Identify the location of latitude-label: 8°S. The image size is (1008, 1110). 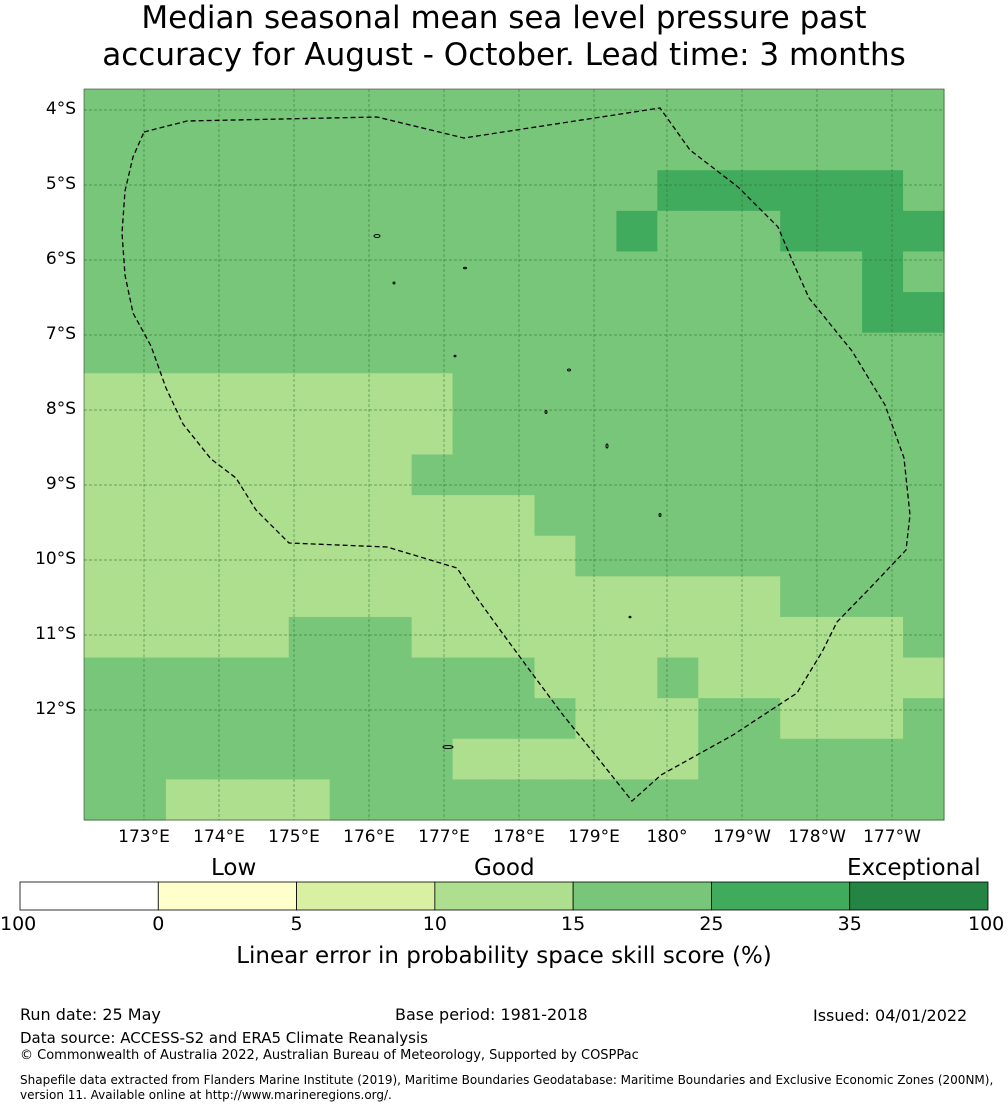
(60, 409).